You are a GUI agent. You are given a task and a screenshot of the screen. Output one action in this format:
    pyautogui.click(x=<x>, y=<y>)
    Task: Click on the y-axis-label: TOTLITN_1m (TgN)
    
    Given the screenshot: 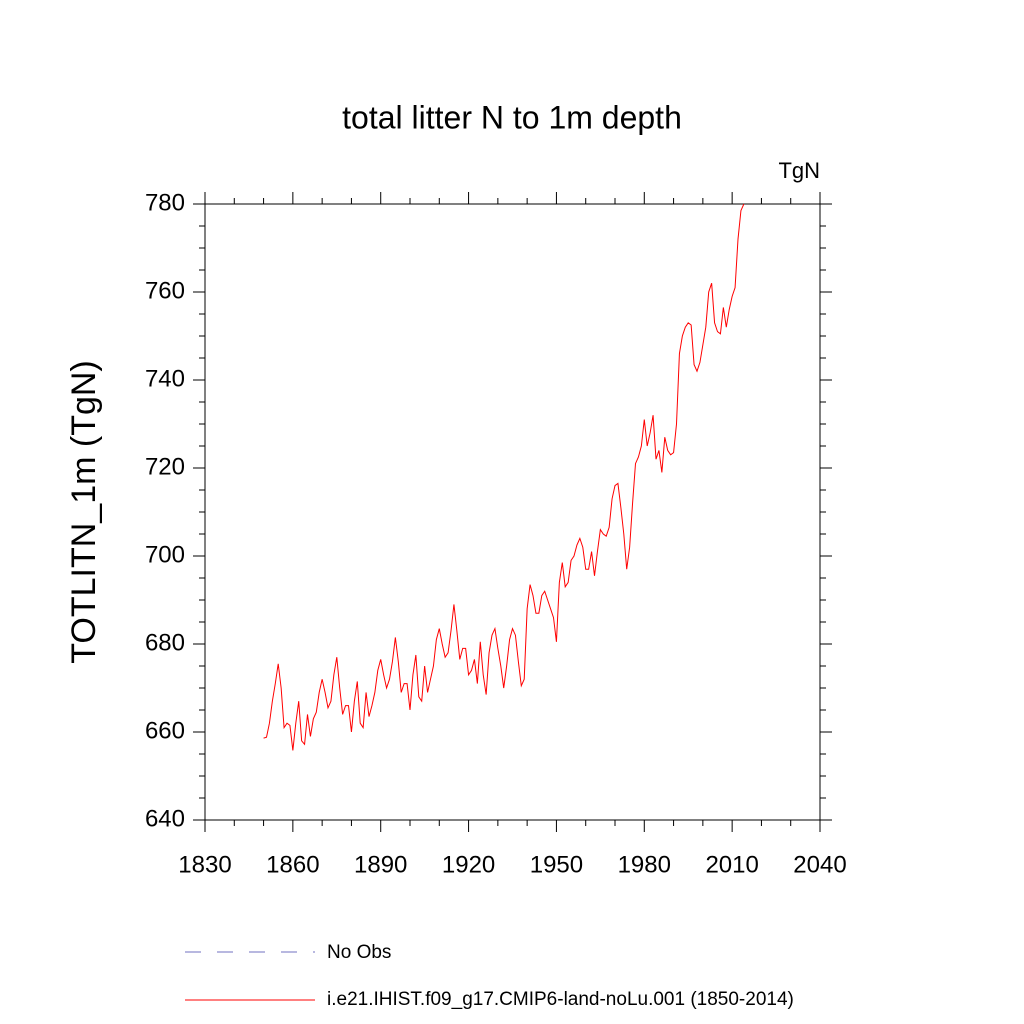 What is the action you would take?
    pyautogui.click(x=84, y=512)
    